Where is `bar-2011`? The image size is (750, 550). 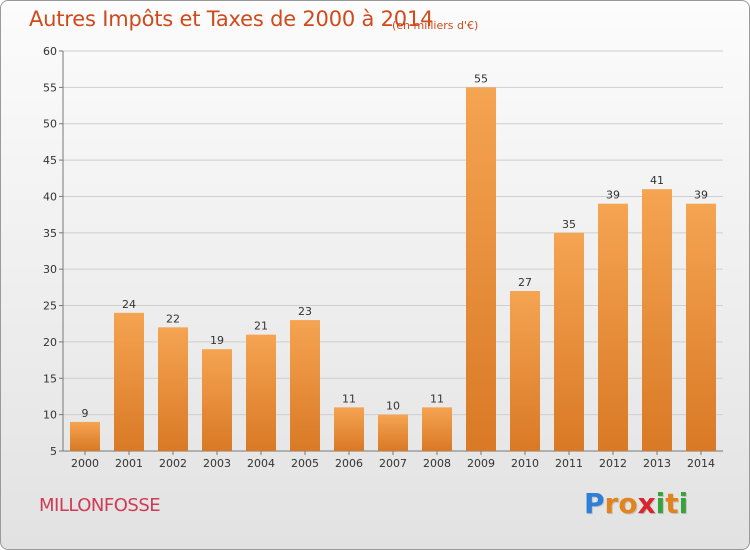 bar-2011 is located at coordinates (569, 341).